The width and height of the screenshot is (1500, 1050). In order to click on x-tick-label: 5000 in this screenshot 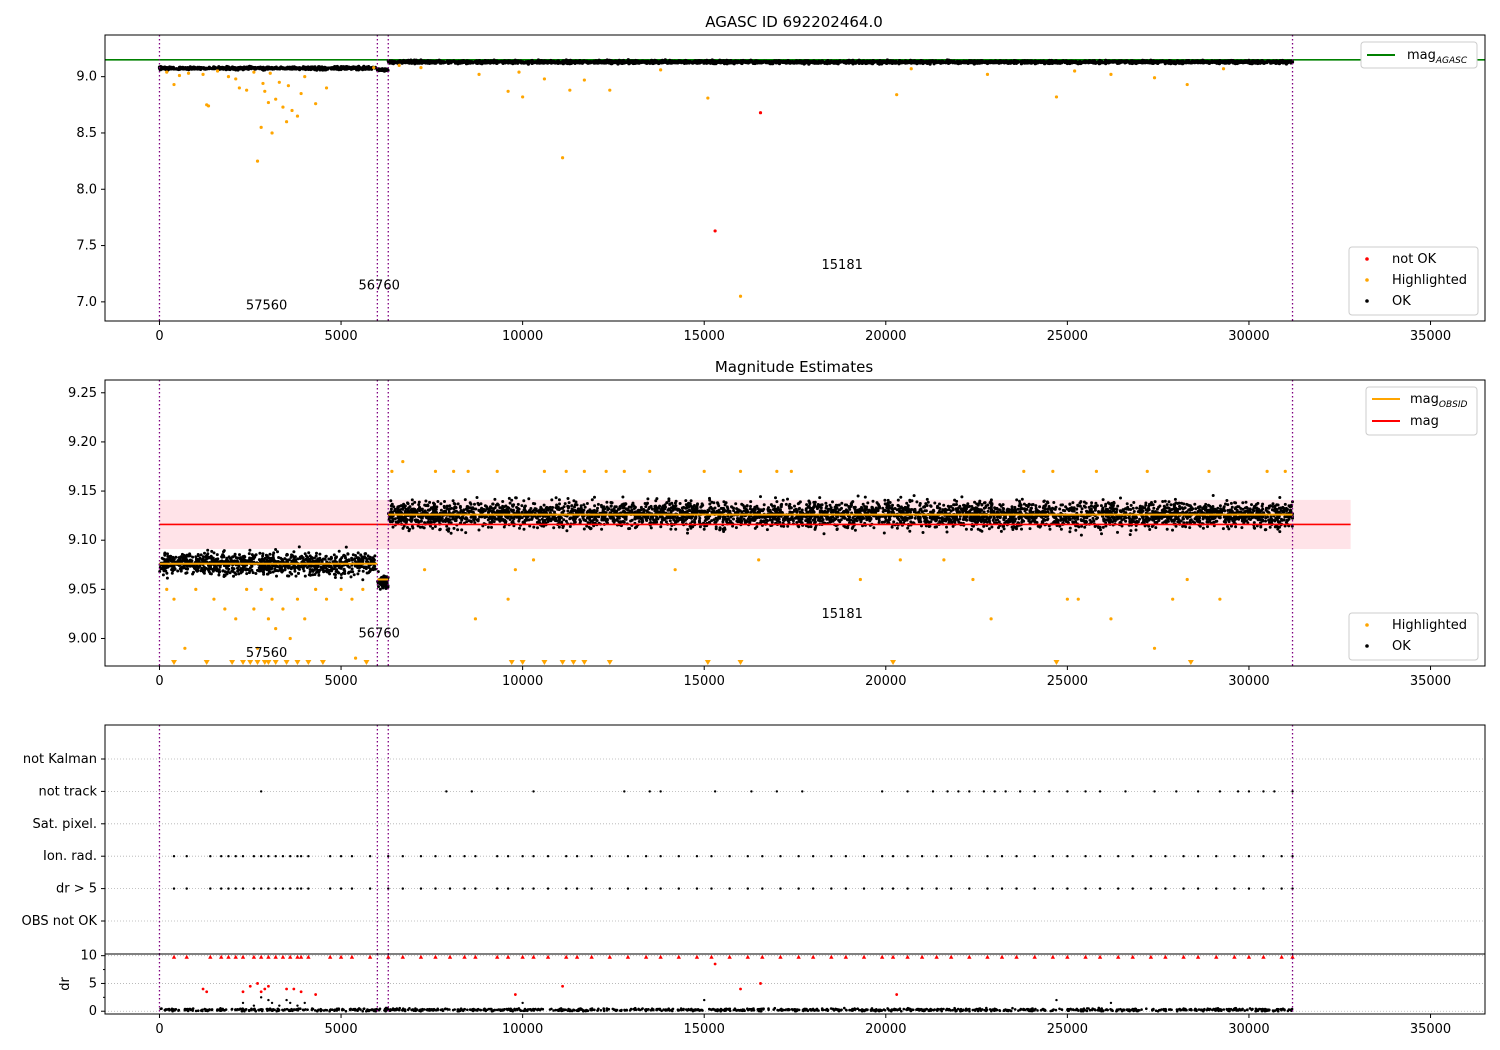, I will do `click(341, 681)`.